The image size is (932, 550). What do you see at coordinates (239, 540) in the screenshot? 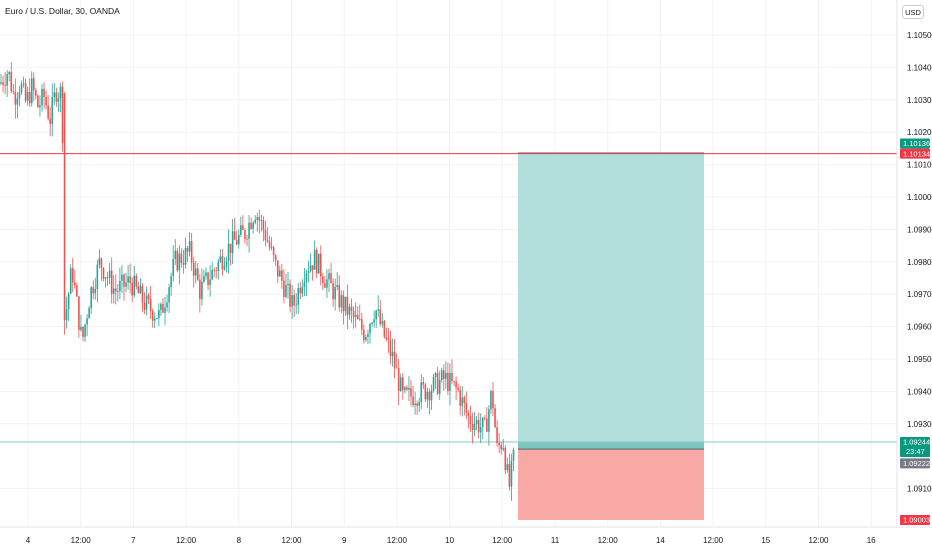
I see `x-tick-label: 8` at bounding box center [239, 540].